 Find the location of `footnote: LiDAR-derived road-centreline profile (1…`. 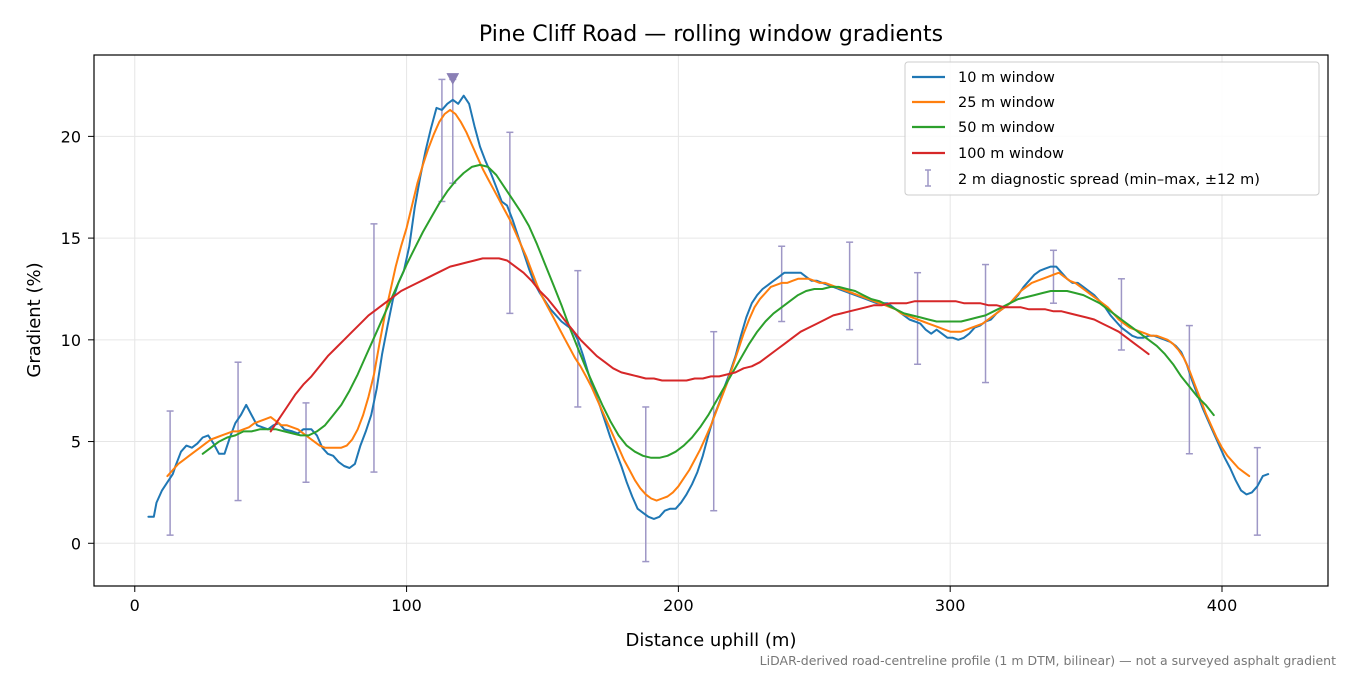

footnote: LiDAR-derived road-centreline profile (1… is located at coordinates (1048, 660).